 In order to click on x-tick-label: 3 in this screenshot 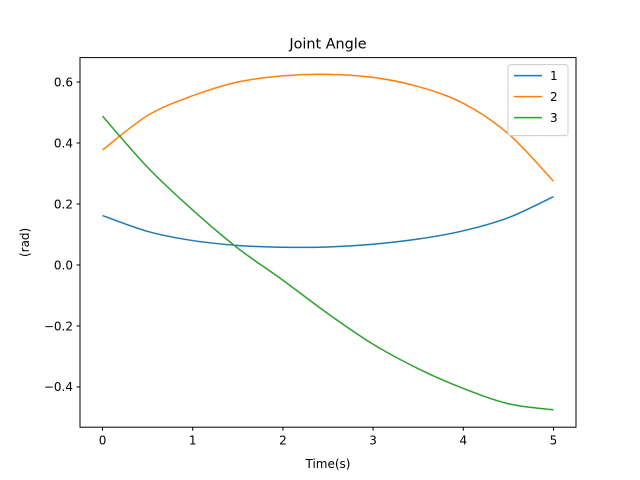, I will do `click(373, 441)`.